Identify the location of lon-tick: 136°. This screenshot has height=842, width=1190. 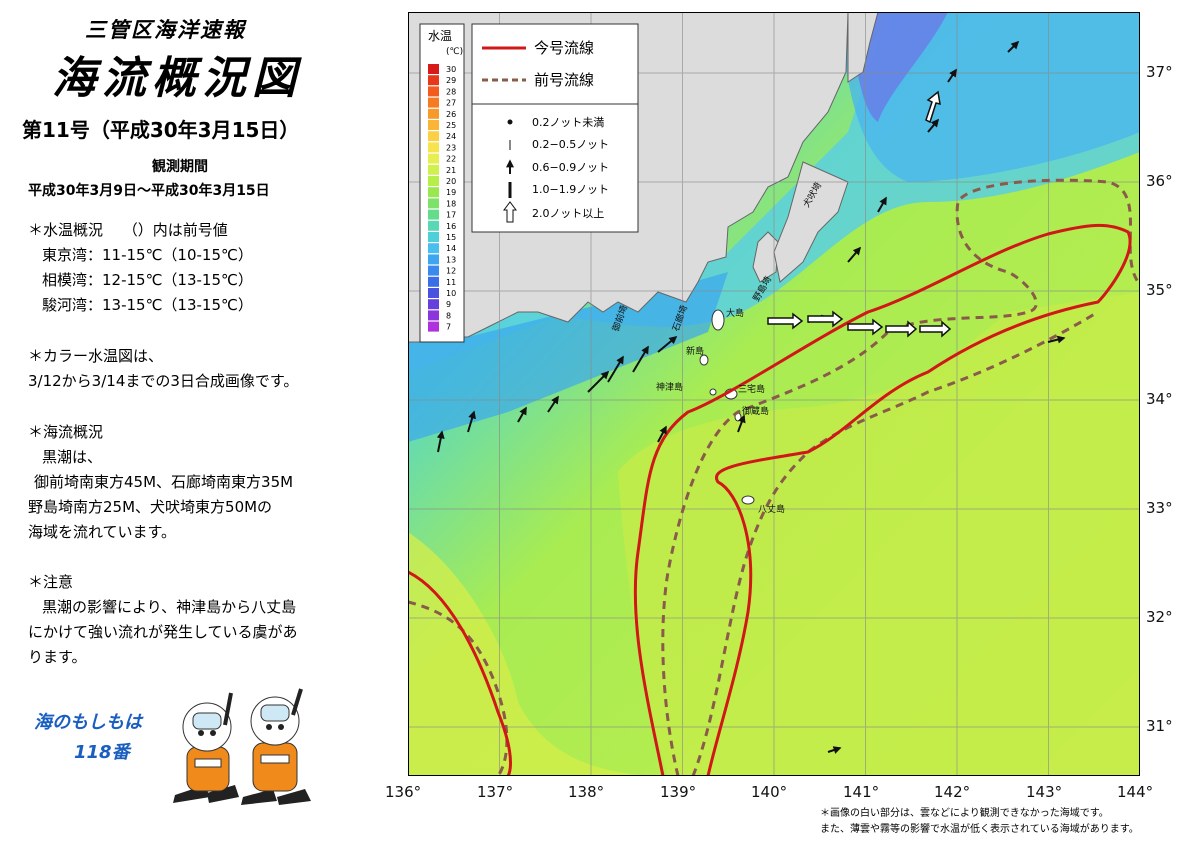
(403, 792).